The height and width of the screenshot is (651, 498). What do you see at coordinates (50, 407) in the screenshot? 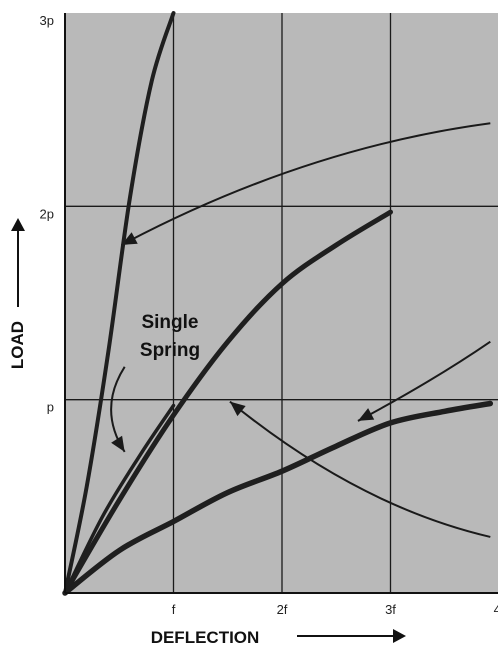
I see `y-tick-label: p` at bounding box center [50, 407].